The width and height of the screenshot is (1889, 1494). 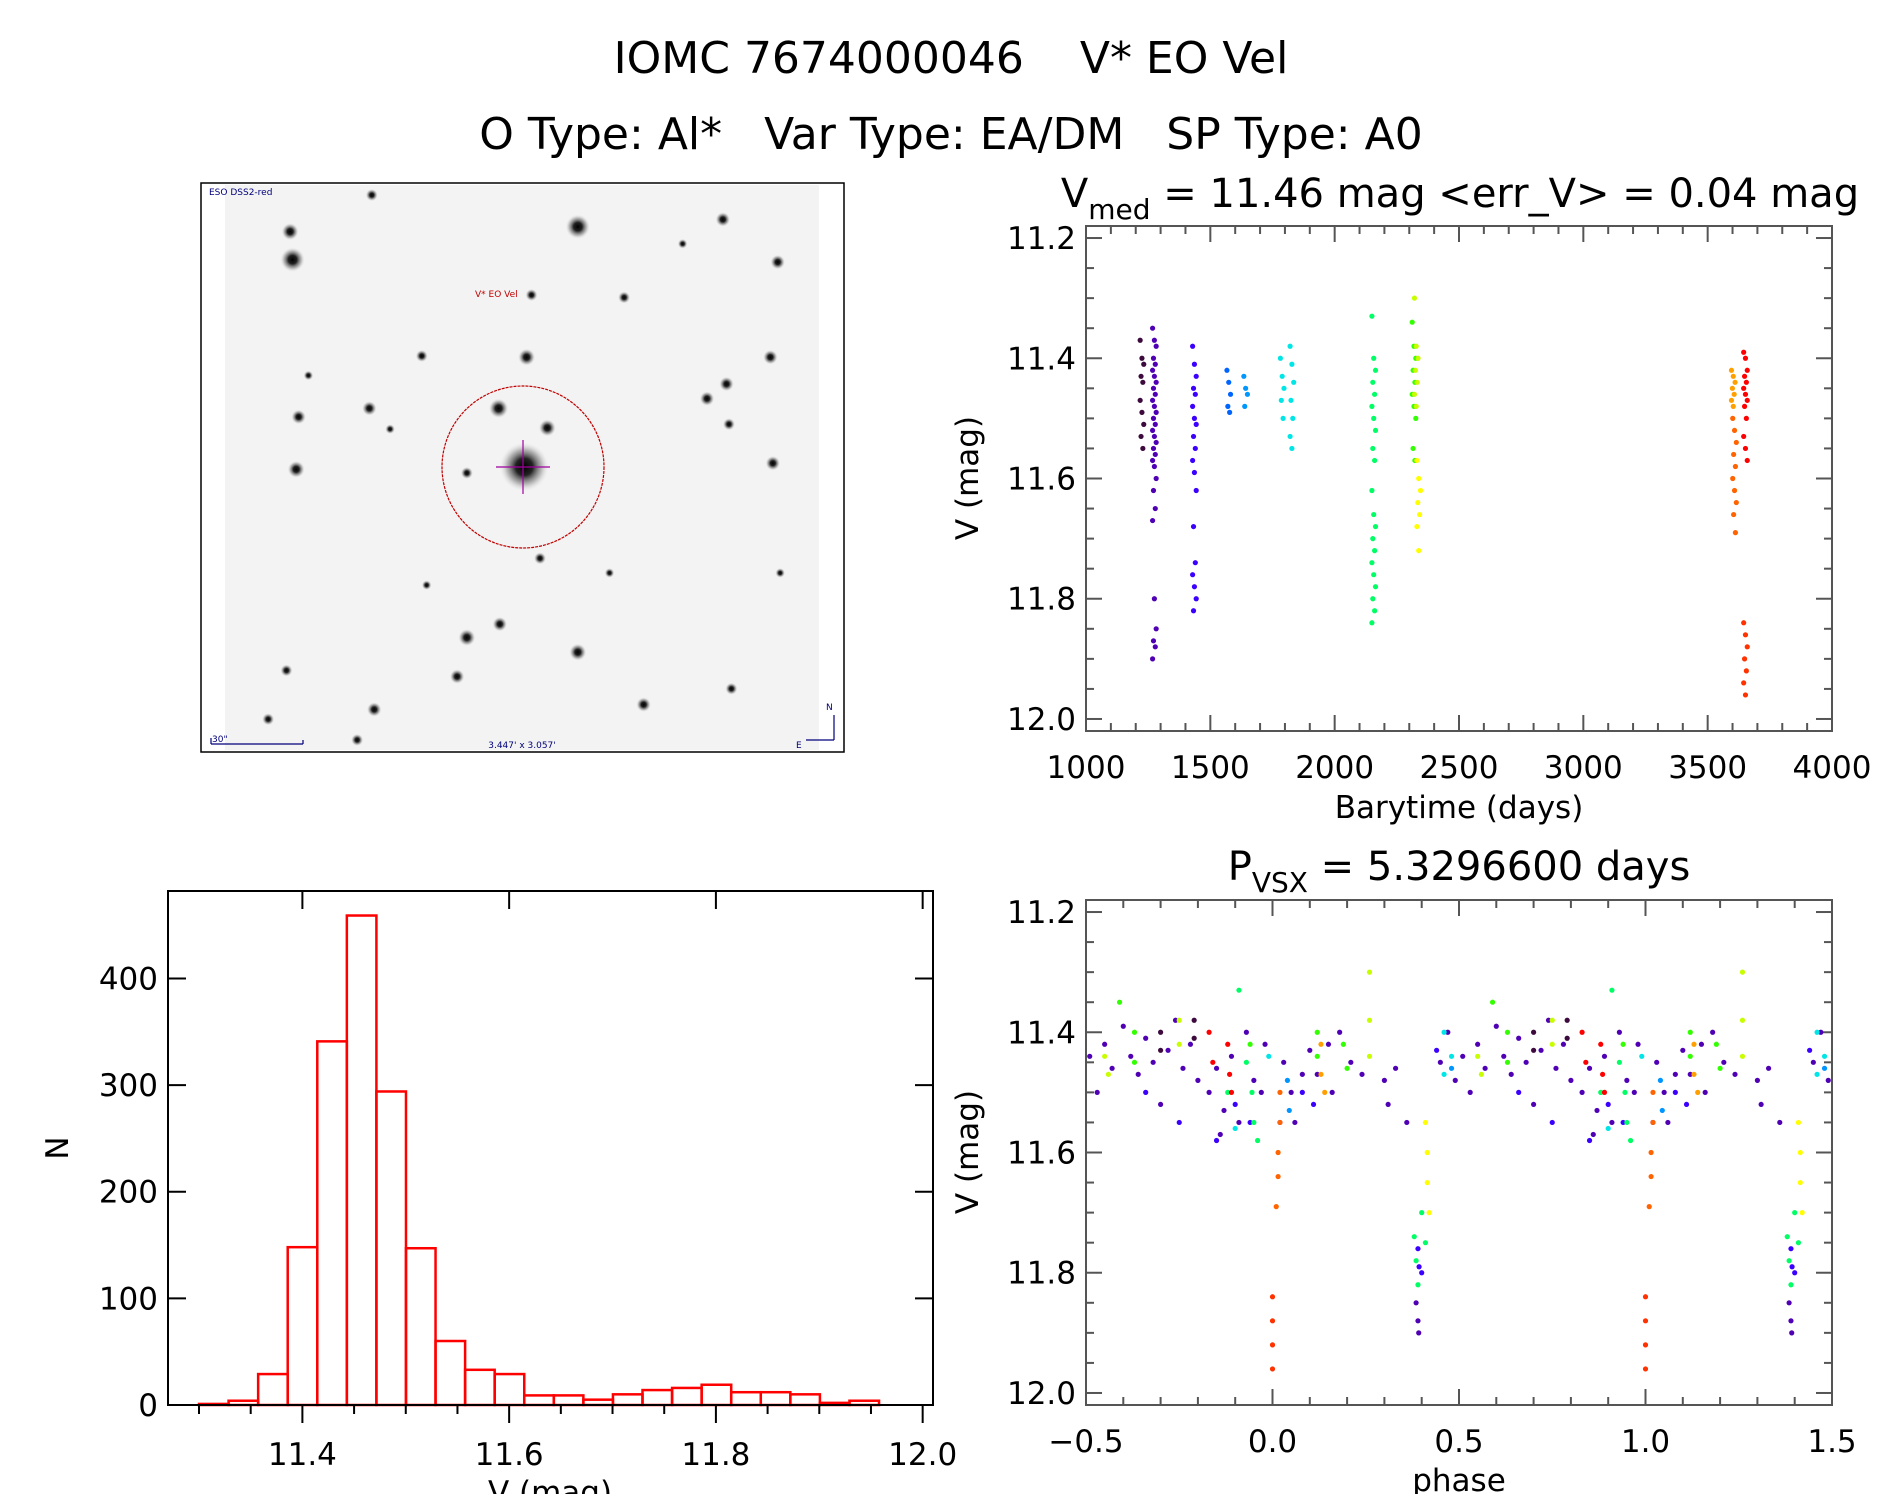 What do you see at coordinates (1832, 768) in the screenshot?
I see `x-tick-label: 4000` at bounding box center [1832, 768].